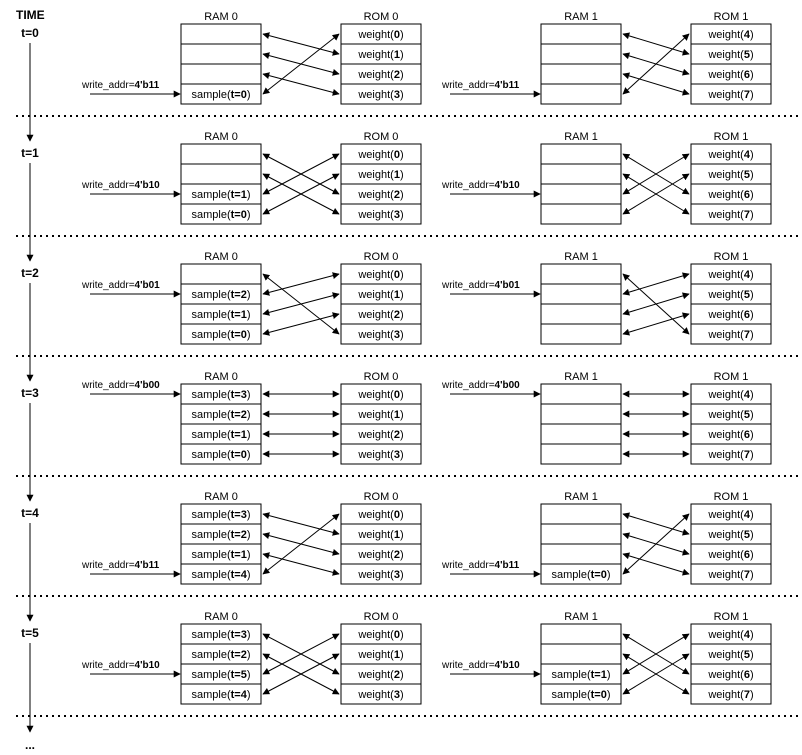 Image resolution: width=802 pixels, height=755 pixels. Describe the element at coordinates (730, 635) in the screenshot. I see `rom-weight-label: weight(4)` at that location.